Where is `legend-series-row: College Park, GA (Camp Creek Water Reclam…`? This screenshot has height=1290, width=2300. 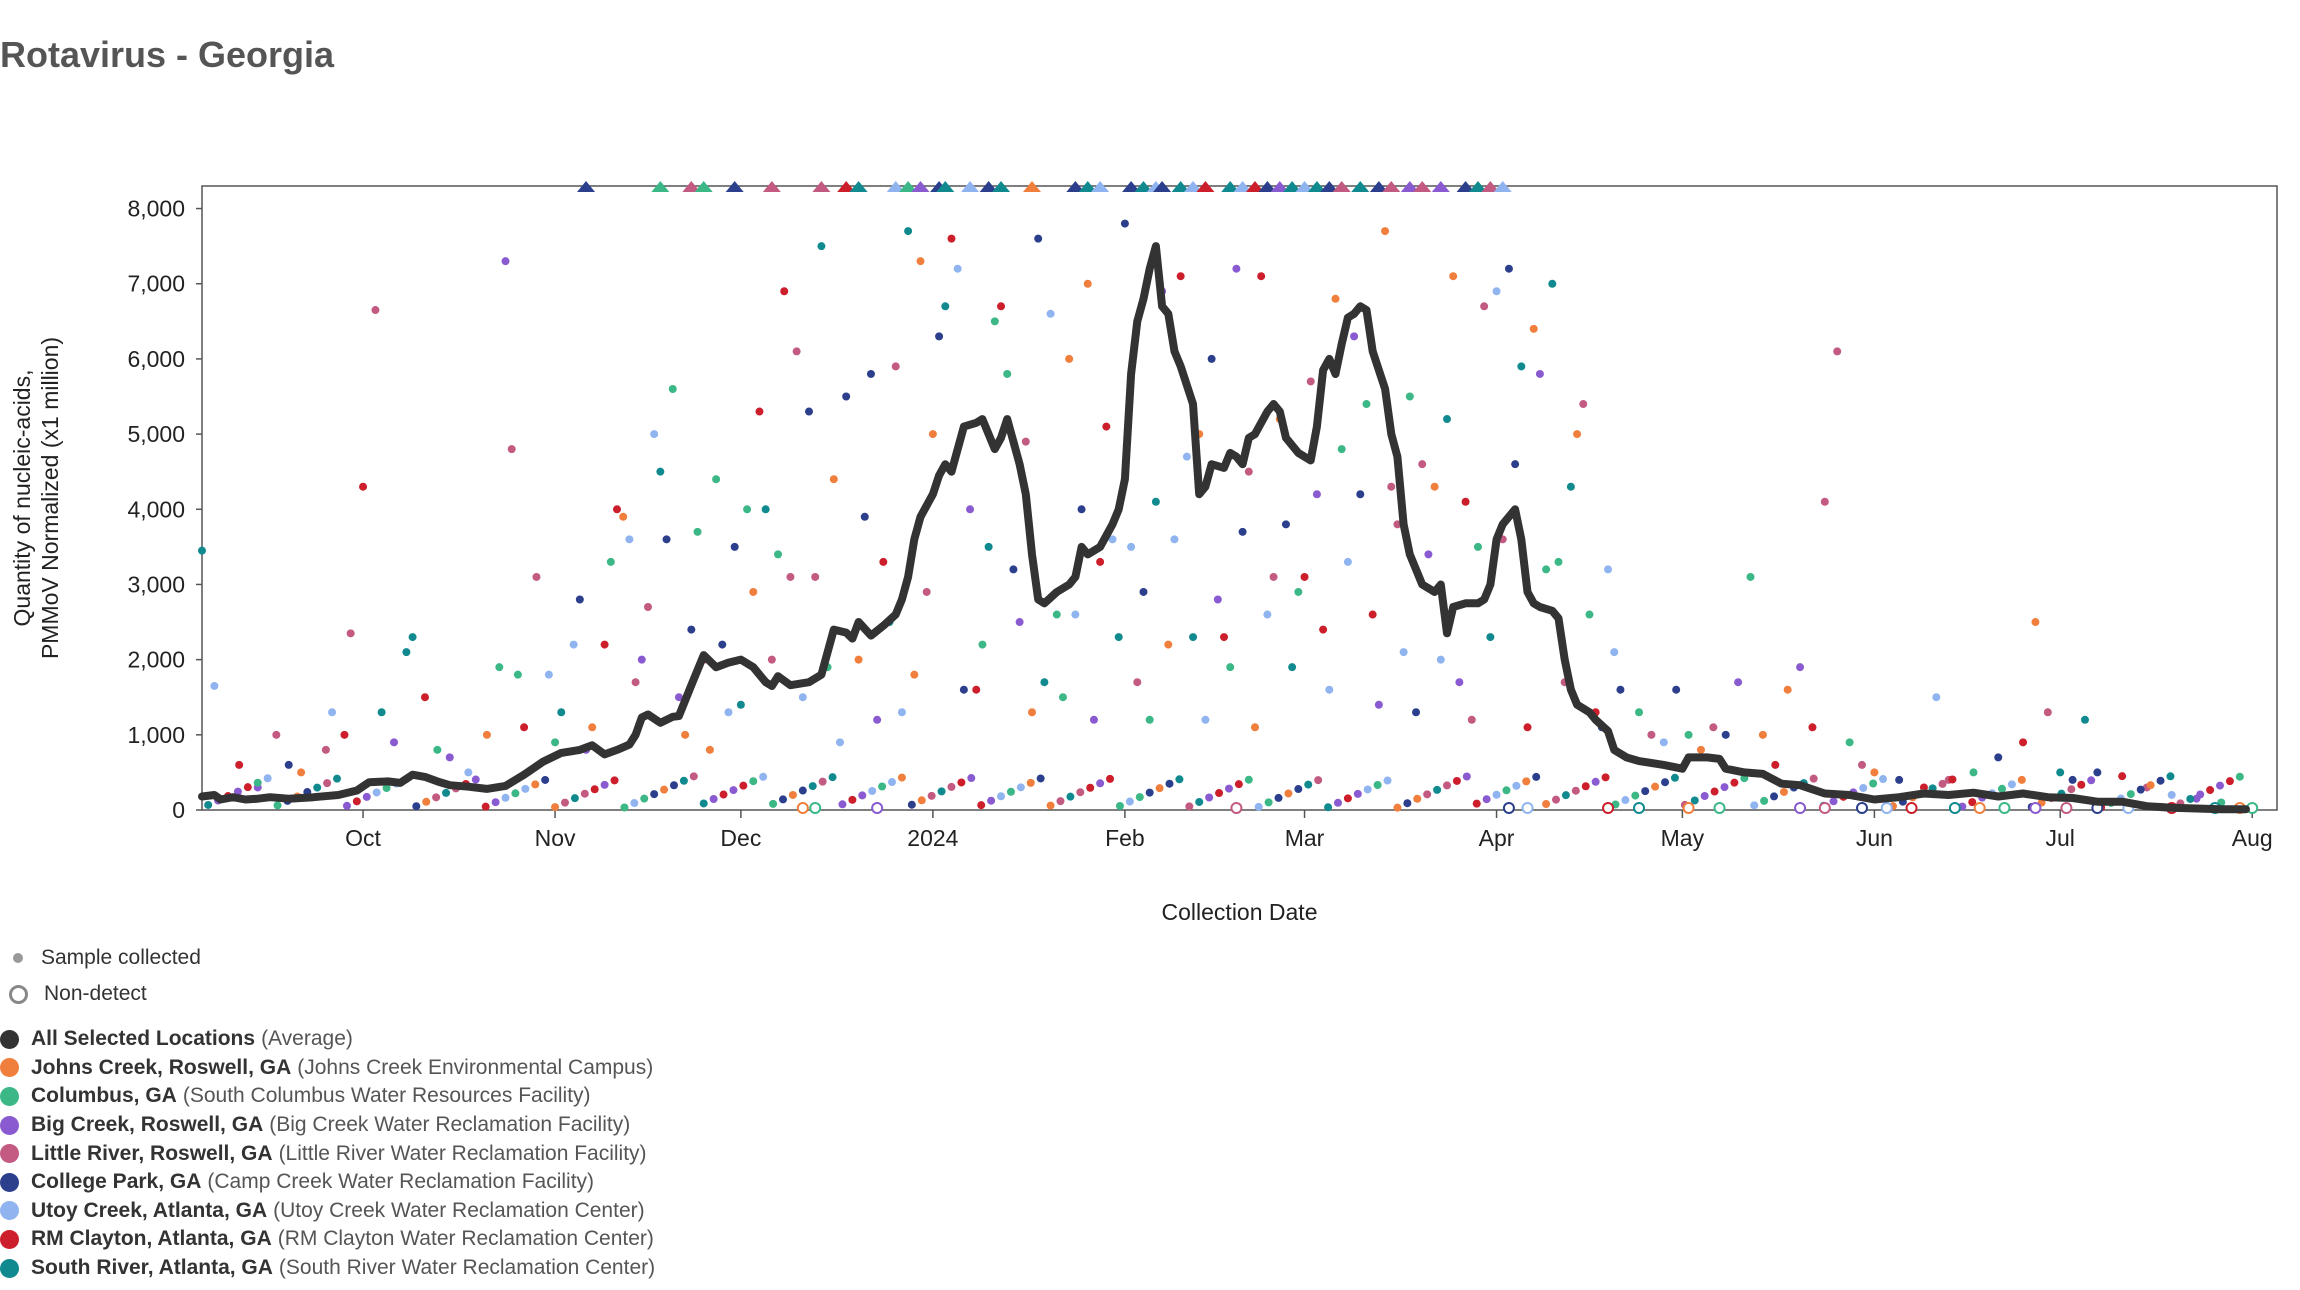 legend-series-row: College Park, GA (Camp Creek Water Reclam… is located at coordinates (327, 1182).